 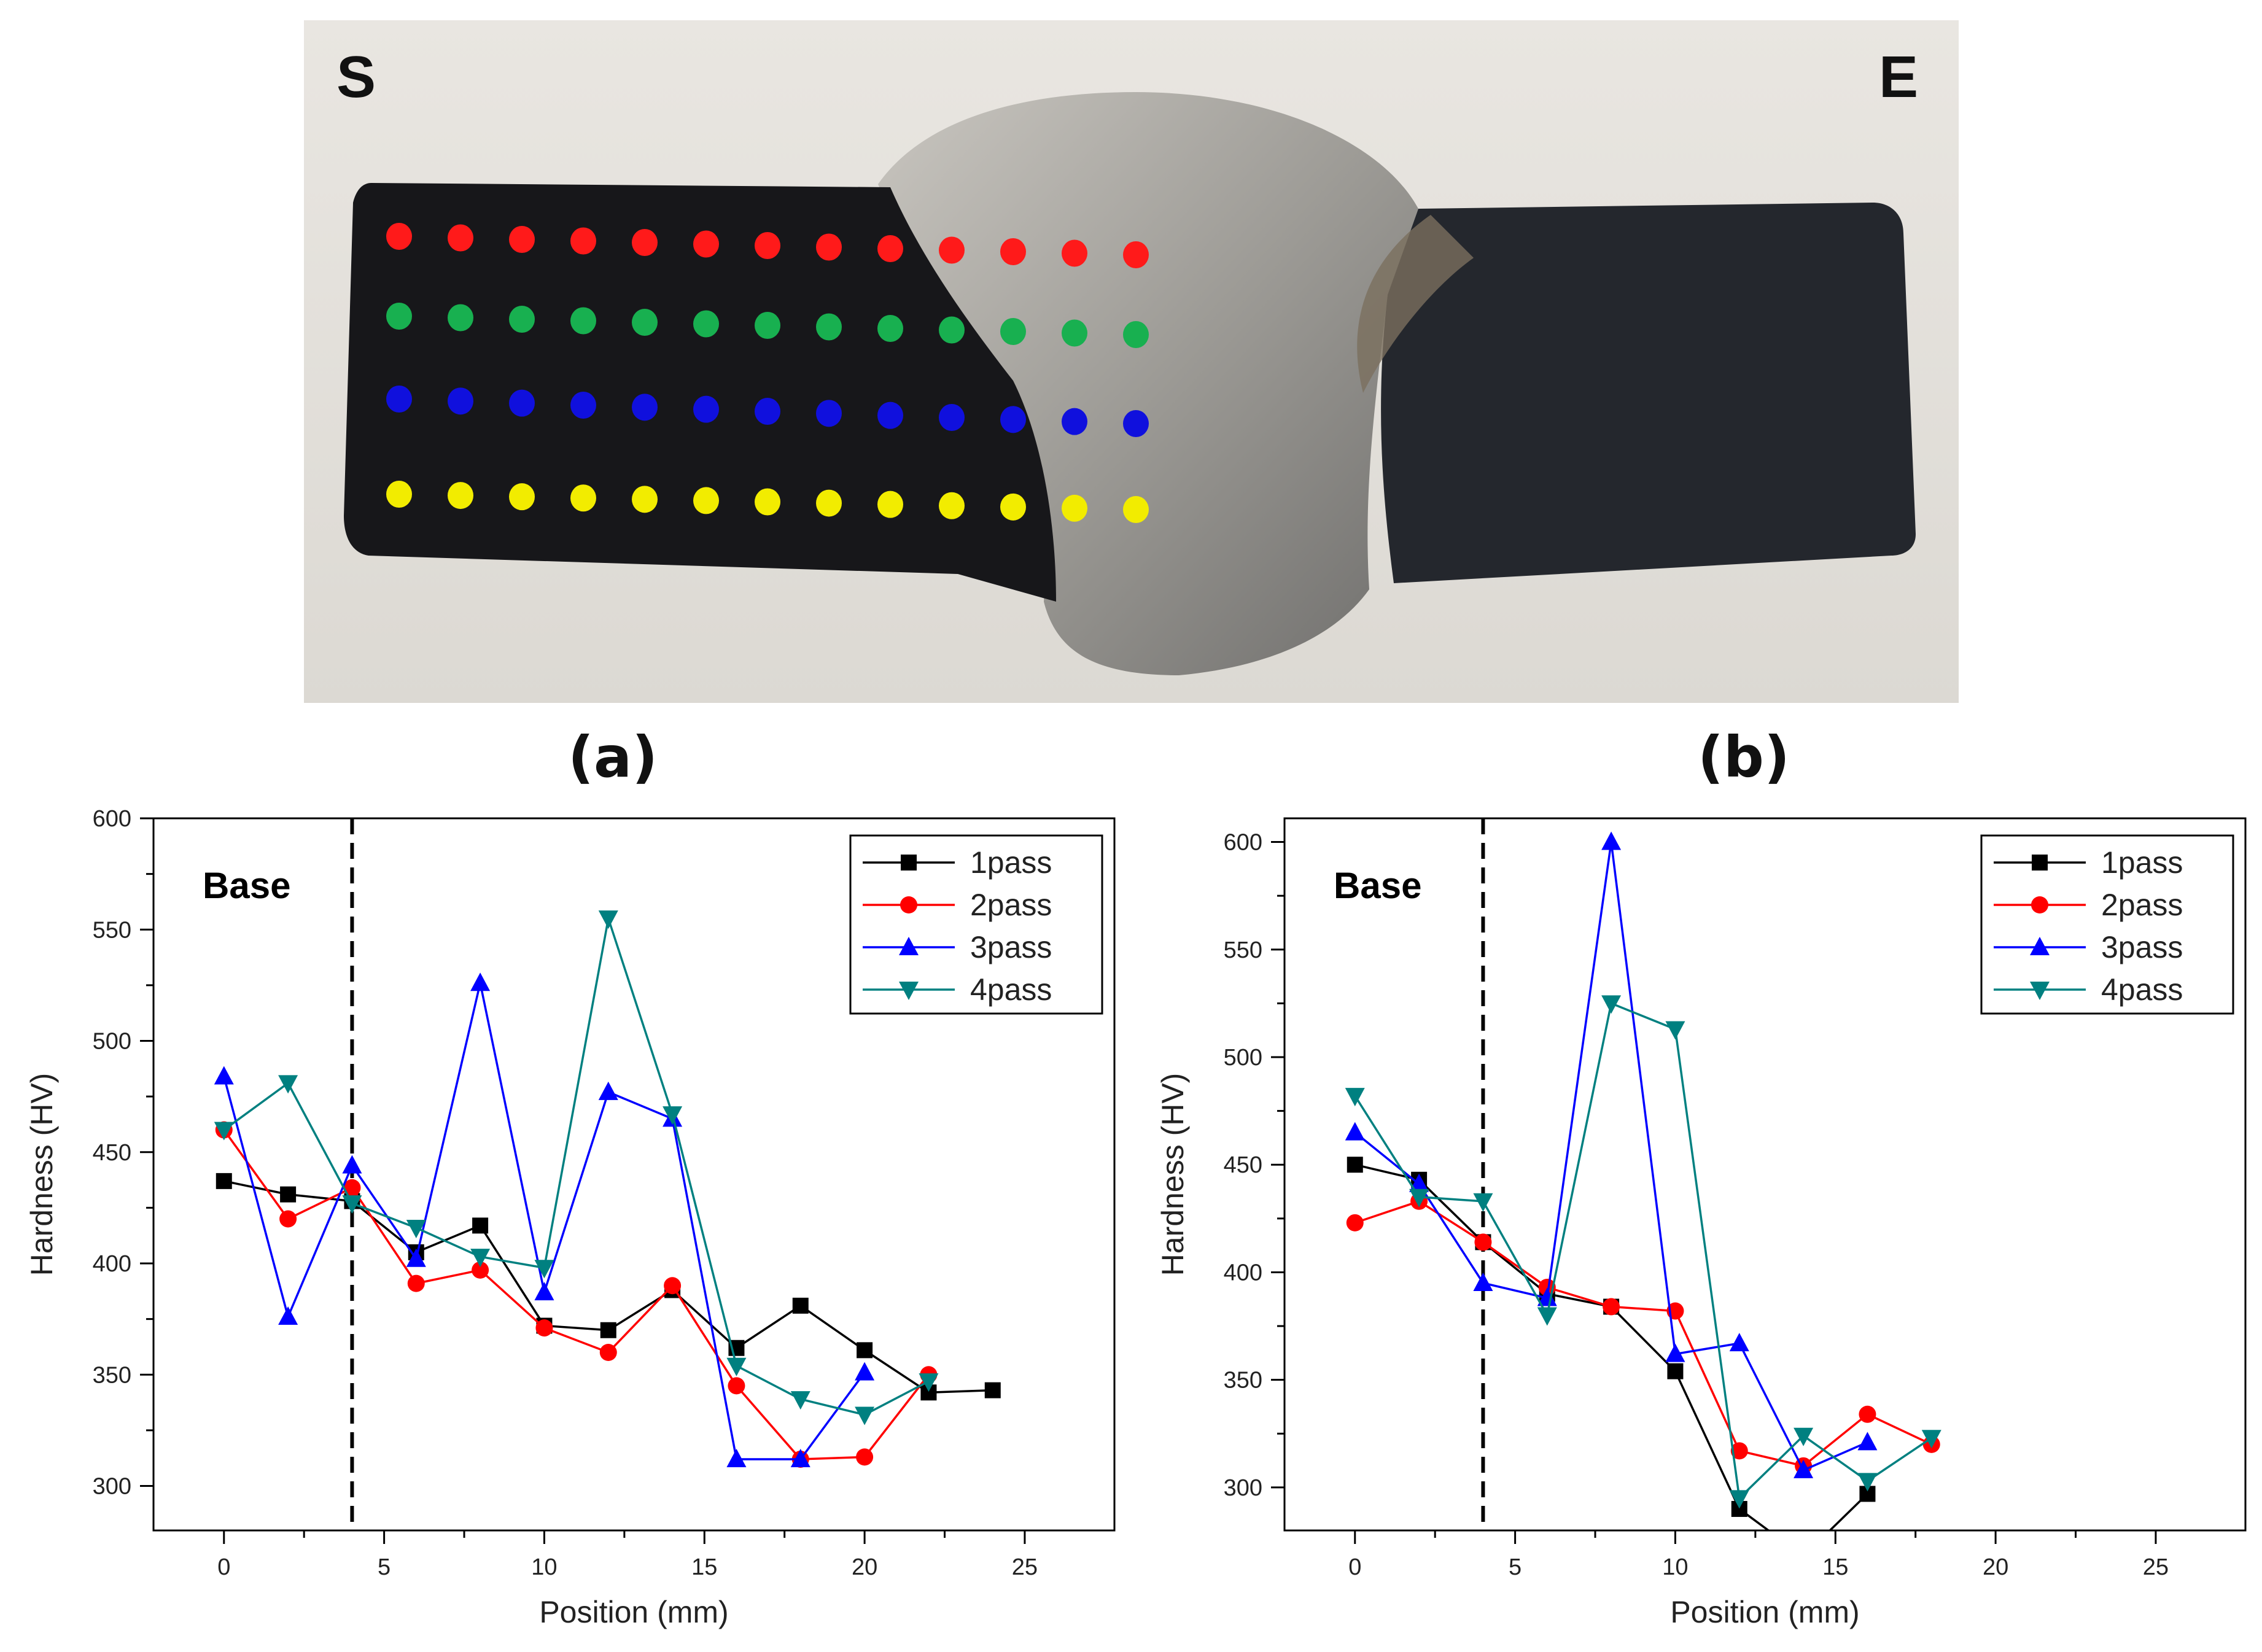 I want to click on indentation-dot-grid, so click(x=768, y=373).